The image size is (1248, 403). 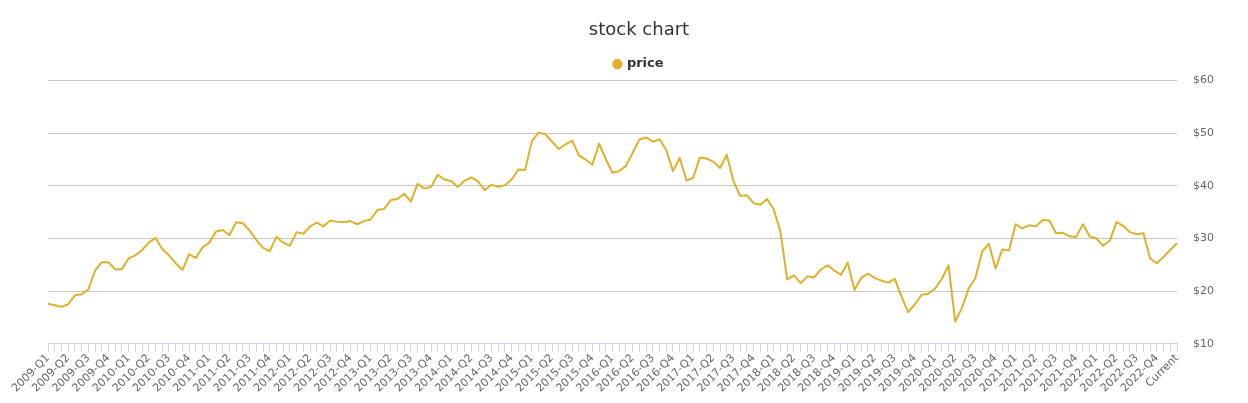 I want to click on chart-title: stock chart, so click(x=639, y=29).